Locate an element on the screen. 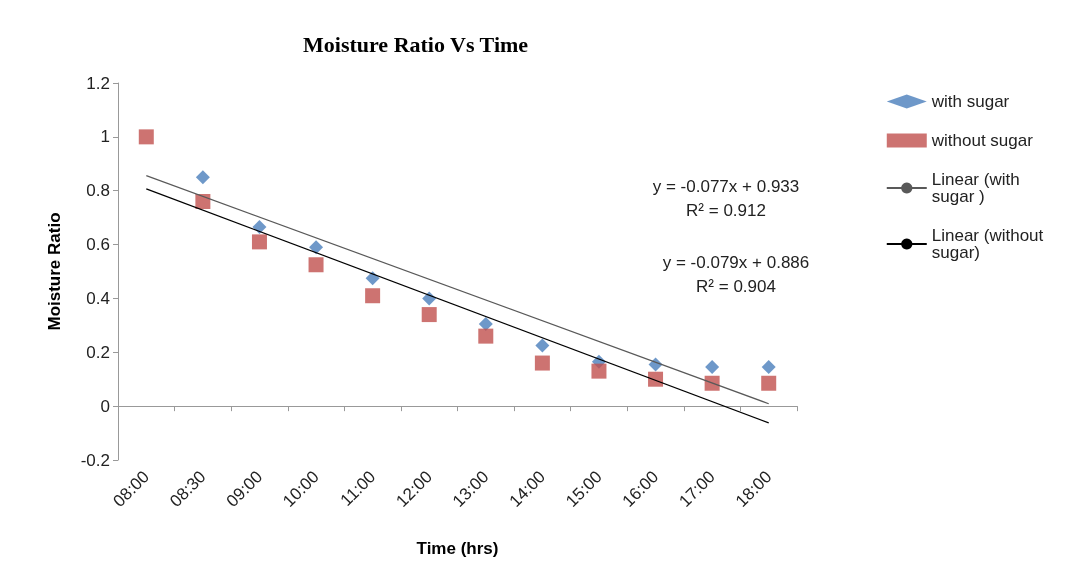 This screenshot has height=570, width=1069. y-tick-label: -0.2 is located at coordinates (95, 460).